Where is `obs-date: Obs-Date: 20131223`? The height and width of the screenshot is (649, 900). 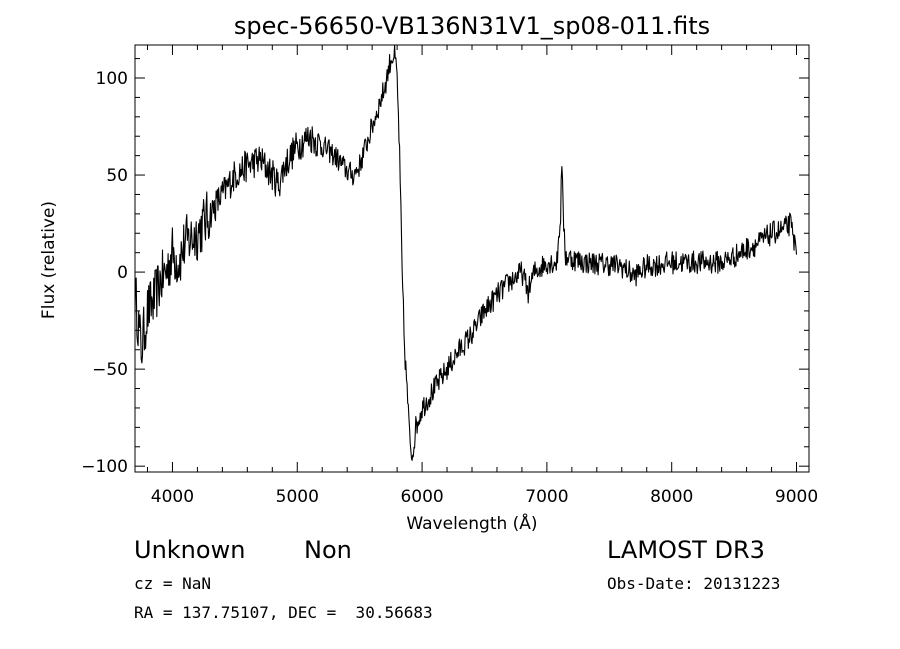
obs-date: Obs-Date: 20131223 is located at coordinates (694, 583).